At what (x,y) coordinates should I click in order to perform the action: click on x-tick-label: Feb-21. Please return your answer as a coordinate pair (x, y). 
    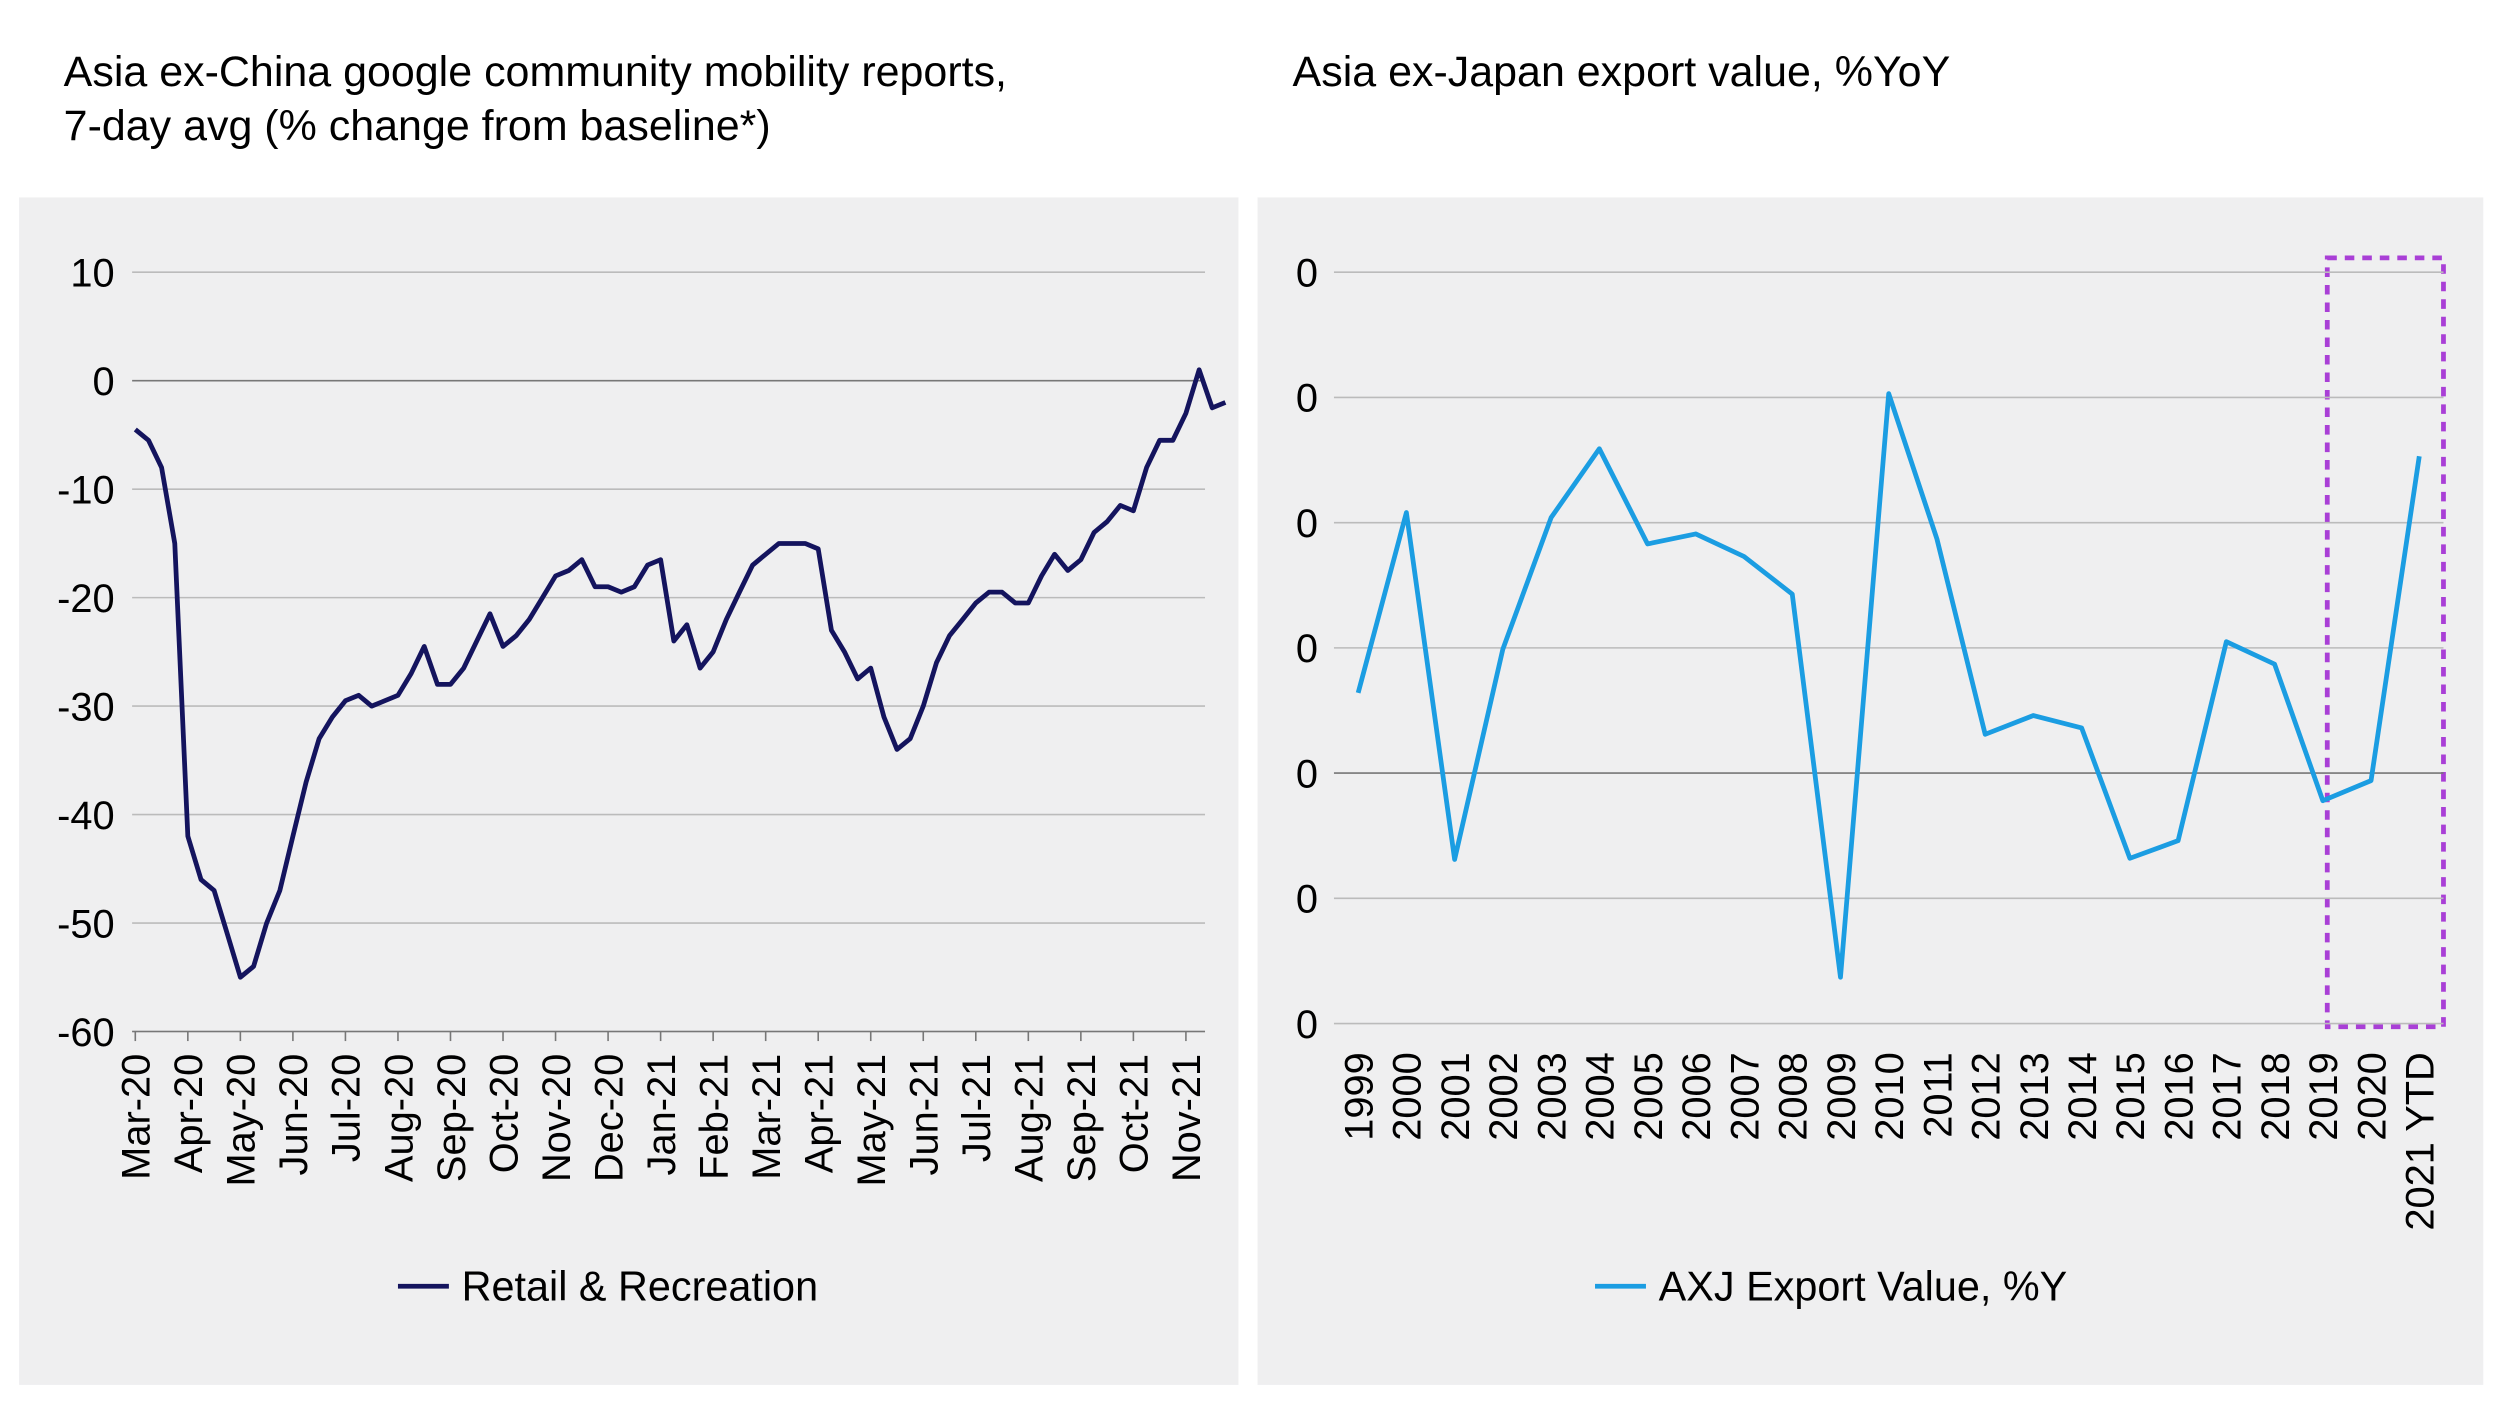
    Looking at the image, I should click on (714, 1117).